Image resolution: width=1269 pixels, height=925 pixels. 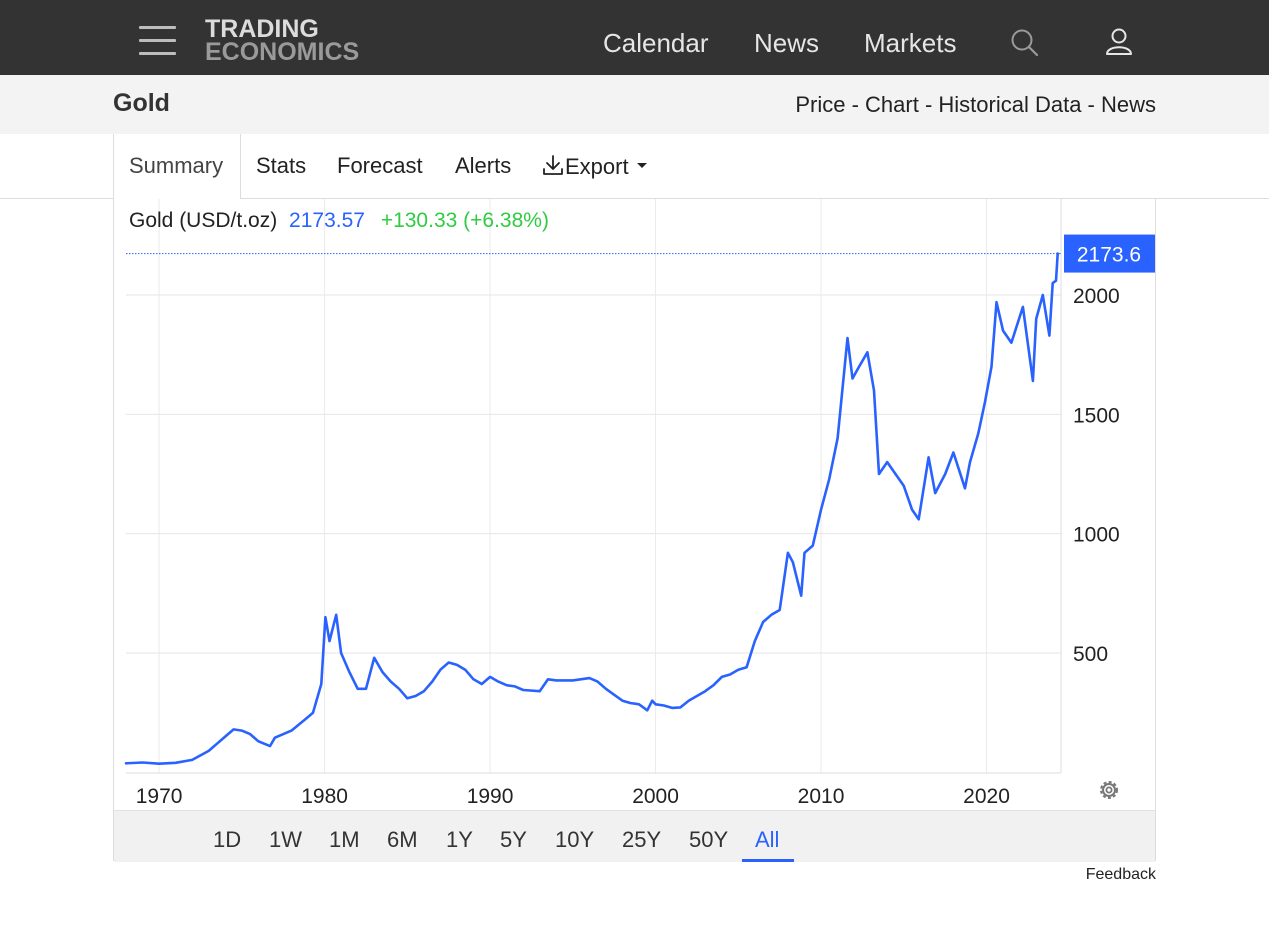 What do you see at coordinates (262, 29) in the screenshot?
I see `logo-line-1: TRADING` at bounding box center [262, 29].